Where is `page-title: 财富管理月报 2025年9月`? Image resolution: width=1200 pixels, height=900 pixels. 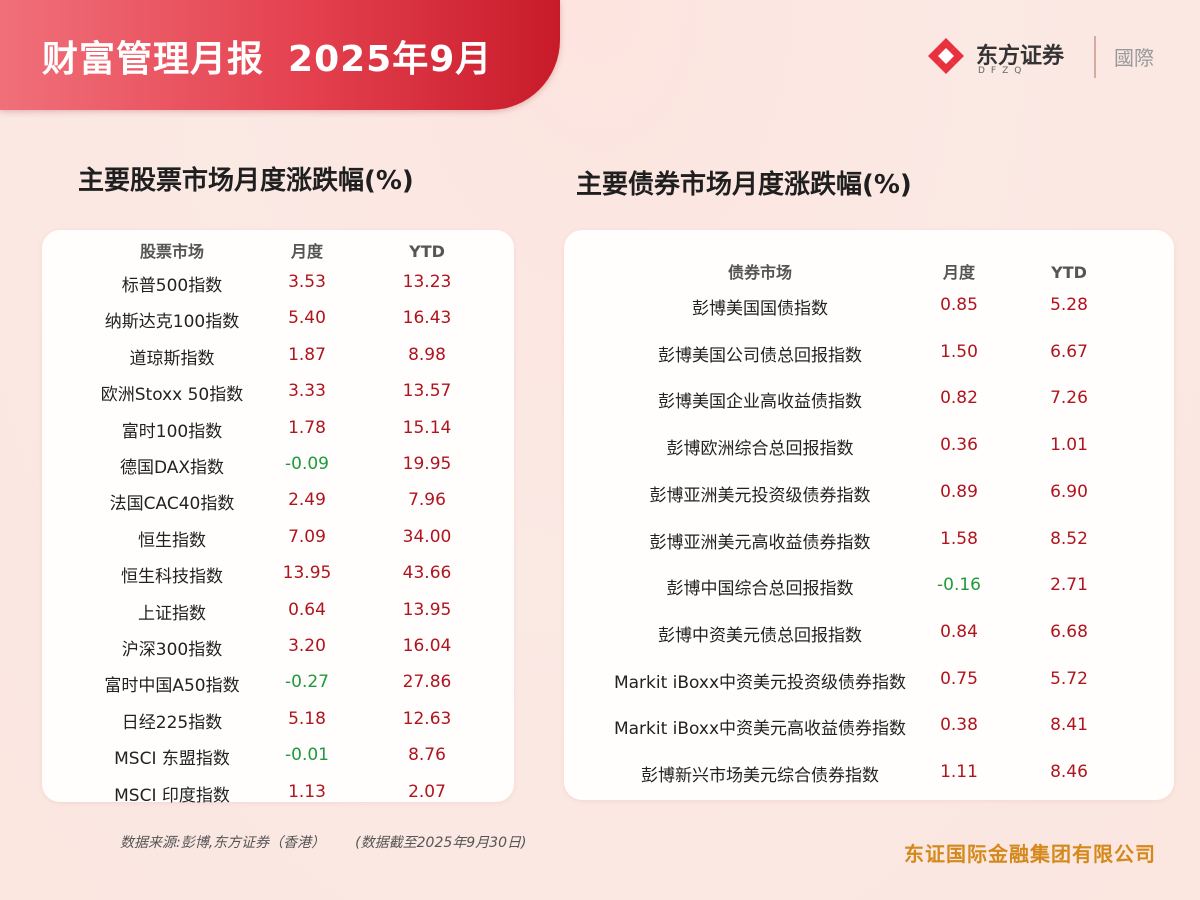
page-title: 财富管理月报 2025年9月 is located at coordinates (267, 56).